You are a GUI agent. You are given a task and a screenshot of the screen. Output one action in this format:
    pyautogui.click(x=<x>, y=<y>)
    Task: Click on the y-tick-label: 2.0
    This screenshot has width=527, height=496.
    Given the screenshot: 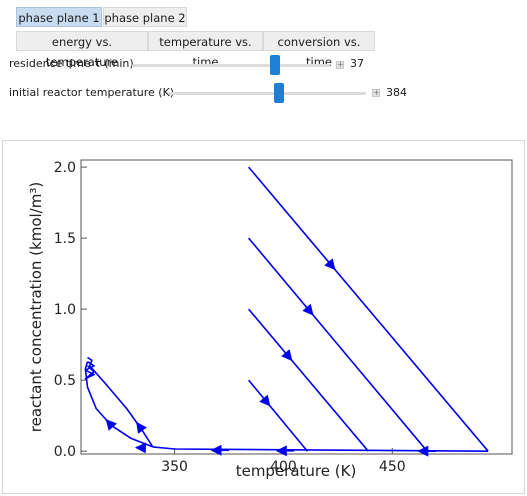 What is the action you would take?
    pyautogui.click(x=65, y=168)
    